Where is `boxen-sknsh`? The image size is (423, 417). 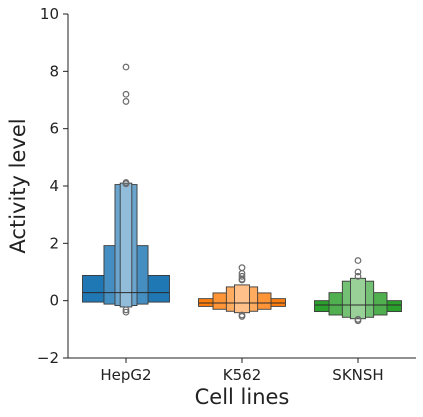 boxen-sknsh is located at coordinates (358, 291).